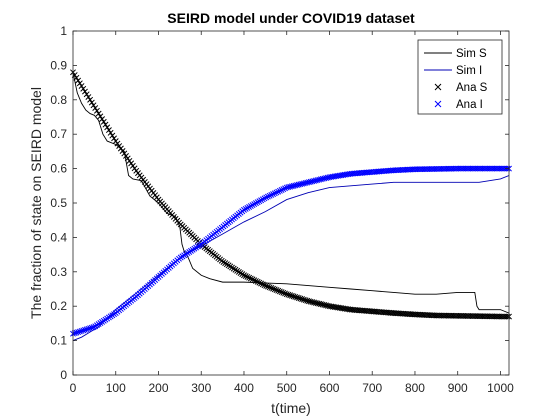 The image size is (560, 420). I want to click on y-axis-label: The fraction of state on SEIRD model, so click(36, 203).